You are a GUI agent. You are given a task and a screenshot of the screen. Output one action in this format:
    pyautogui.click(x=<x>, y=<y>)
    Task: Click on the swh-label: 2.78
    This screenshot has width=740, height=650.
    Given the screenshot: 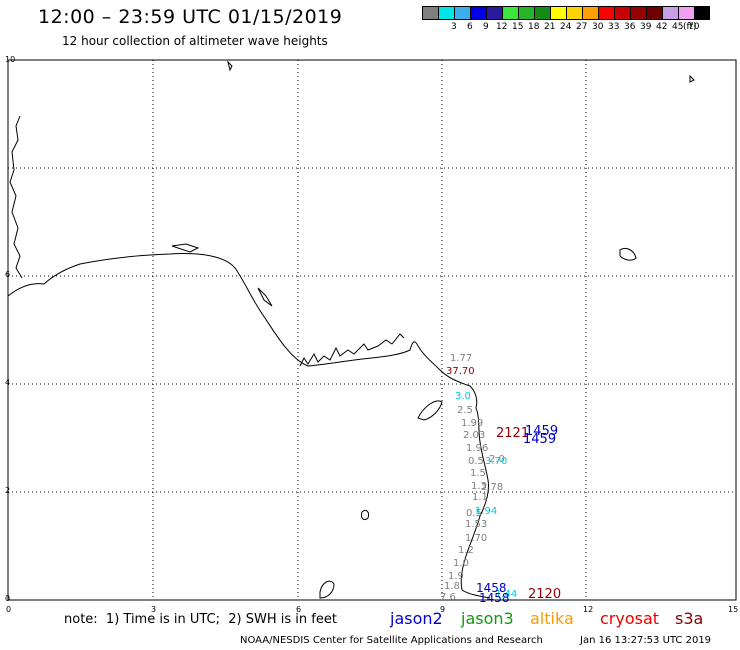 What is the action you would take?
    pyautogui.click(x=492, y=487)
    